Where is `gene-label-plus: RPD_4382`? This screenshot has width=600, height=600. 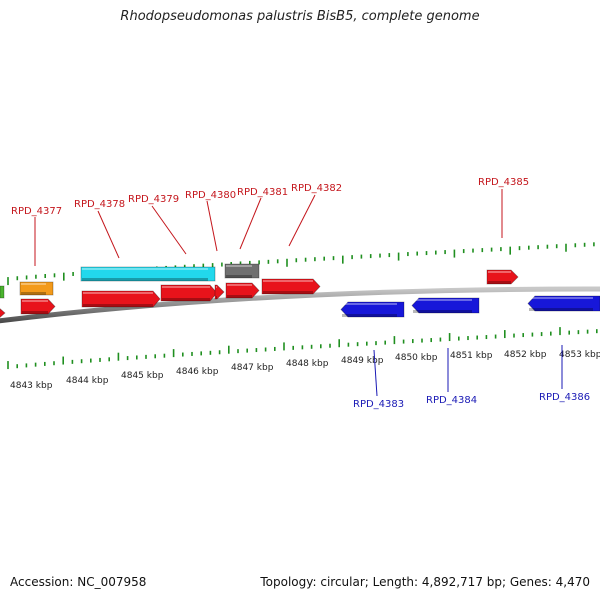
gene-label-plus: RPD_4382 is located at coordinates (315, 215).